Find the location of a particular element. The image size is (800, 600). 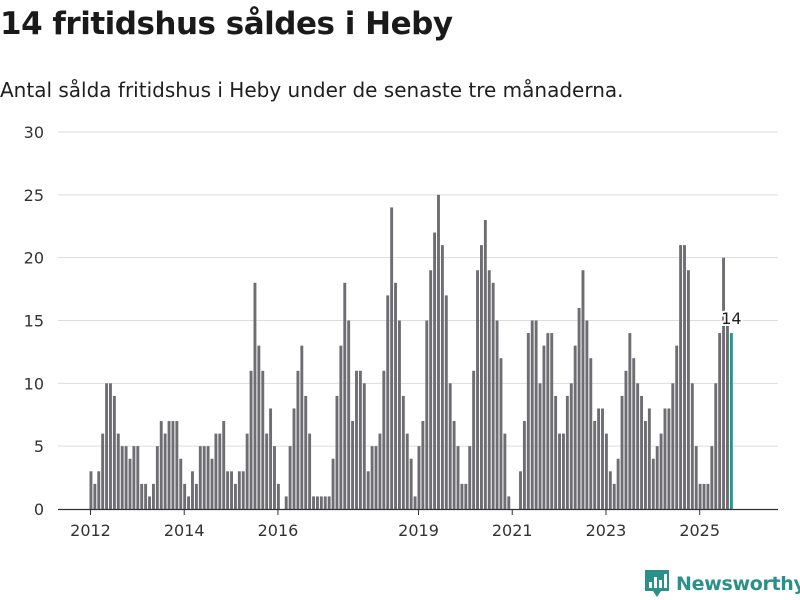

x-tick-label: 2021 is located at coordinates (512, 530).